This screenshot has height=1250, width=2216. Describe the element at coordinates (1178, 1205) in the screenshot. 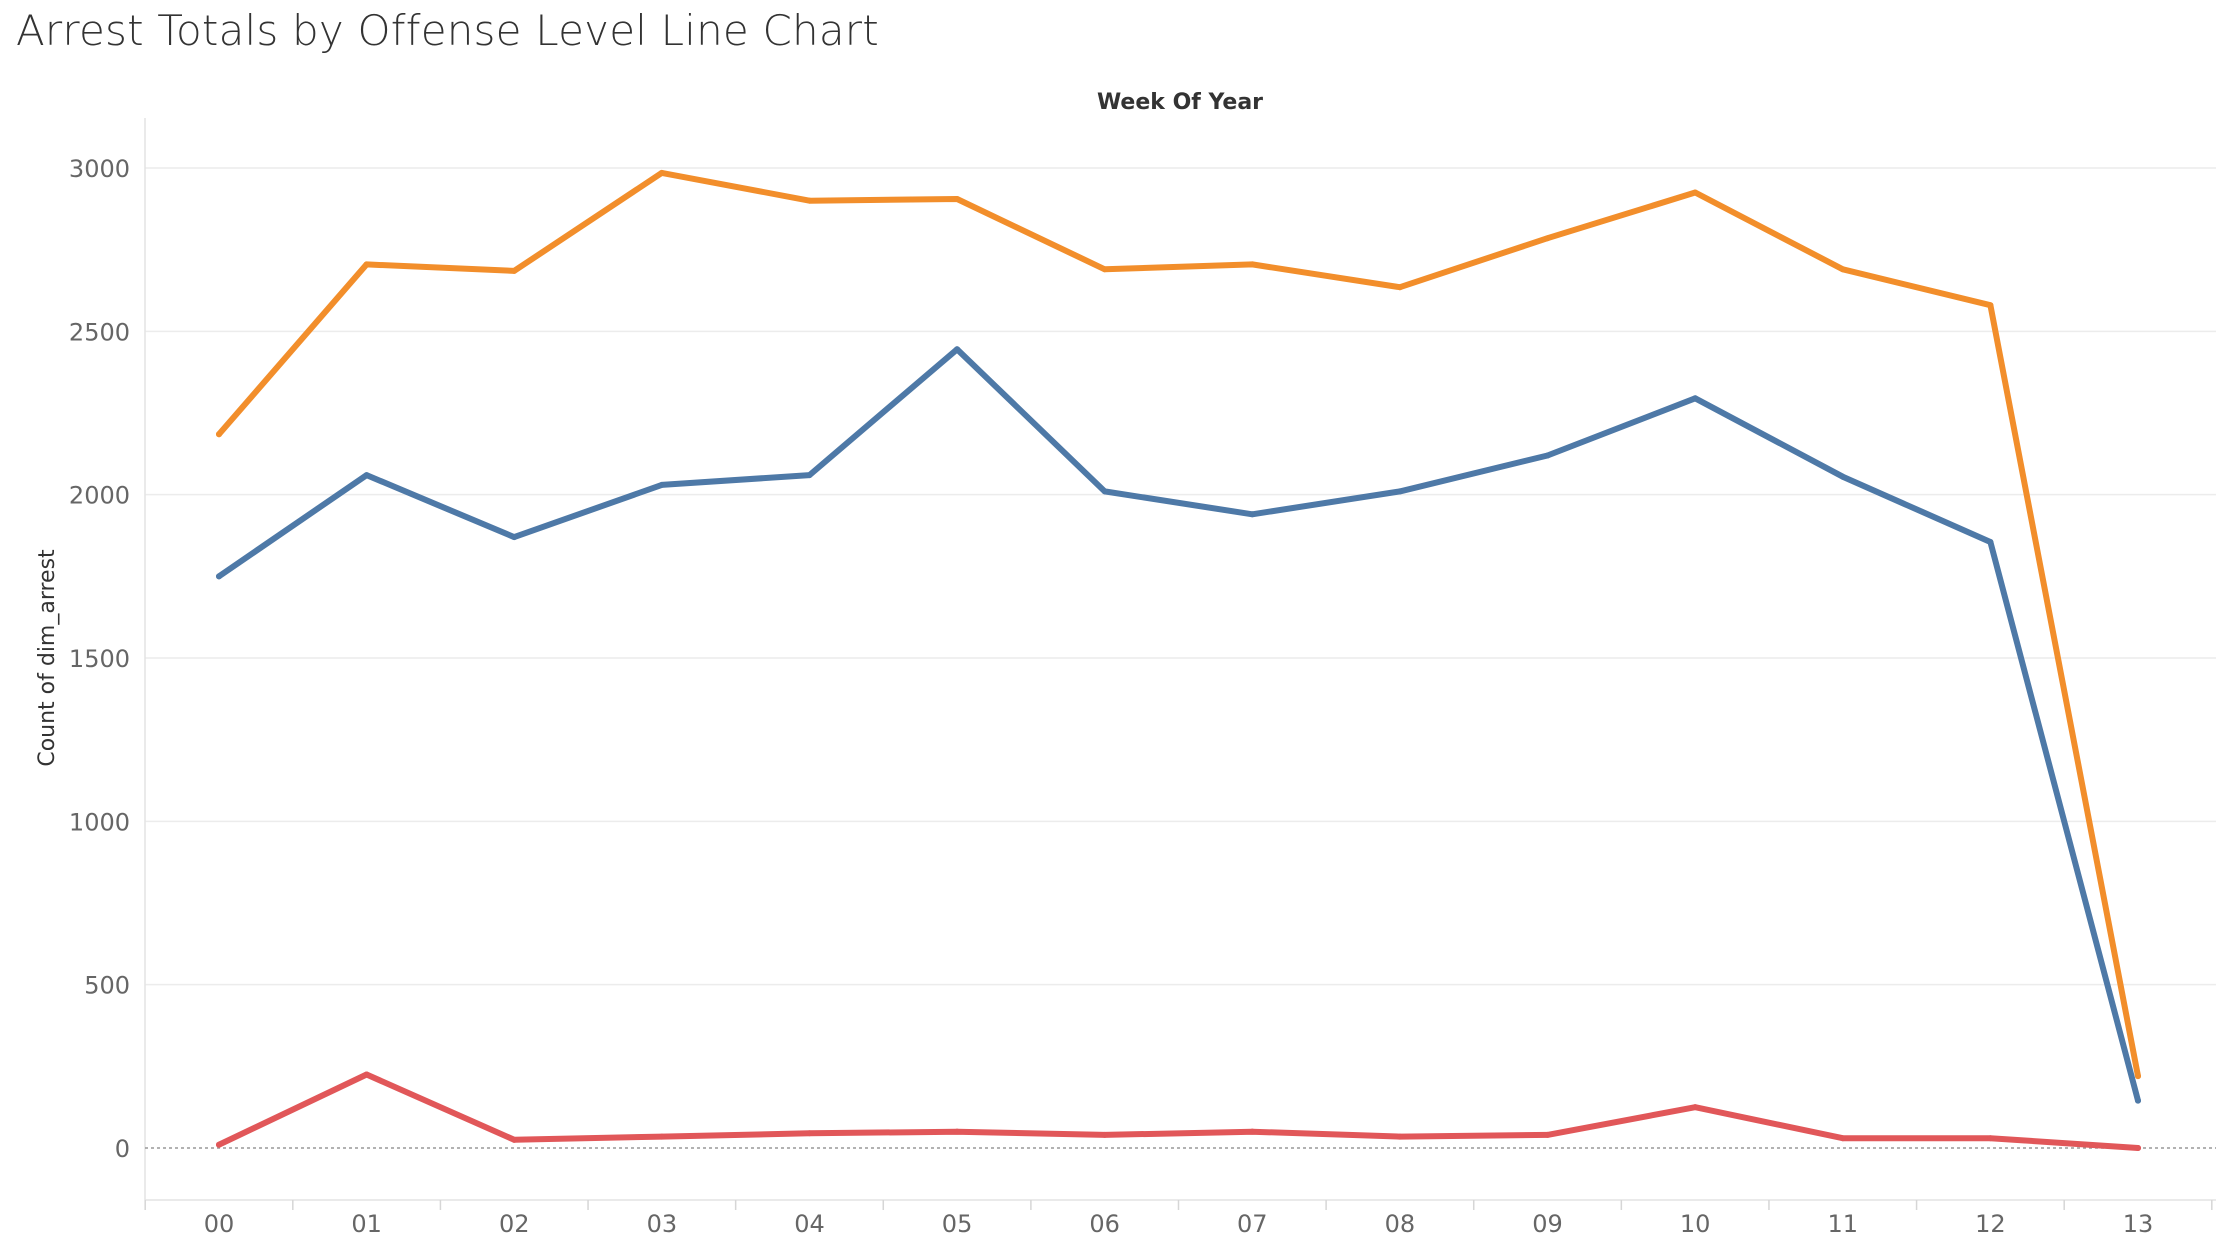

I see `x-axis-ticks` at that location.